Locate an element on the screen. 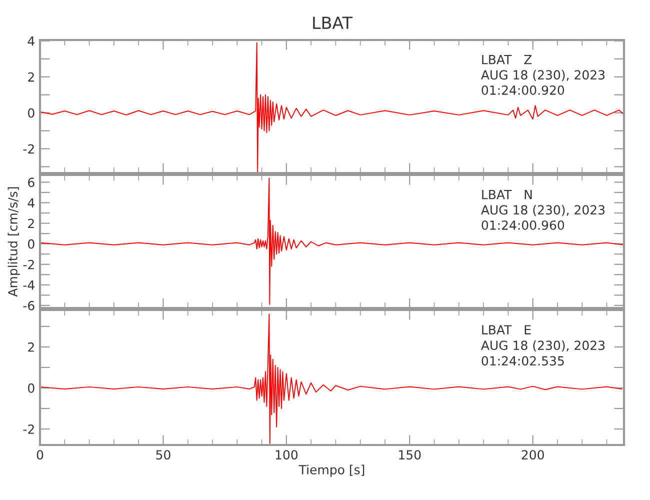  x-tick-label: 0 is located at coordinates (40, 455).